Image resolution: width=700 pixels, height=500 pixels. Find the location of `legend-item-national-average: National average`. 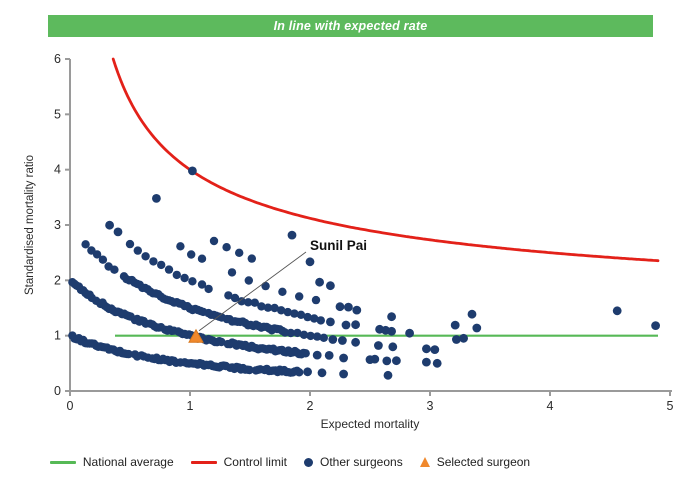

legend-item-national-average: National average is located at coordinates (111, 462).